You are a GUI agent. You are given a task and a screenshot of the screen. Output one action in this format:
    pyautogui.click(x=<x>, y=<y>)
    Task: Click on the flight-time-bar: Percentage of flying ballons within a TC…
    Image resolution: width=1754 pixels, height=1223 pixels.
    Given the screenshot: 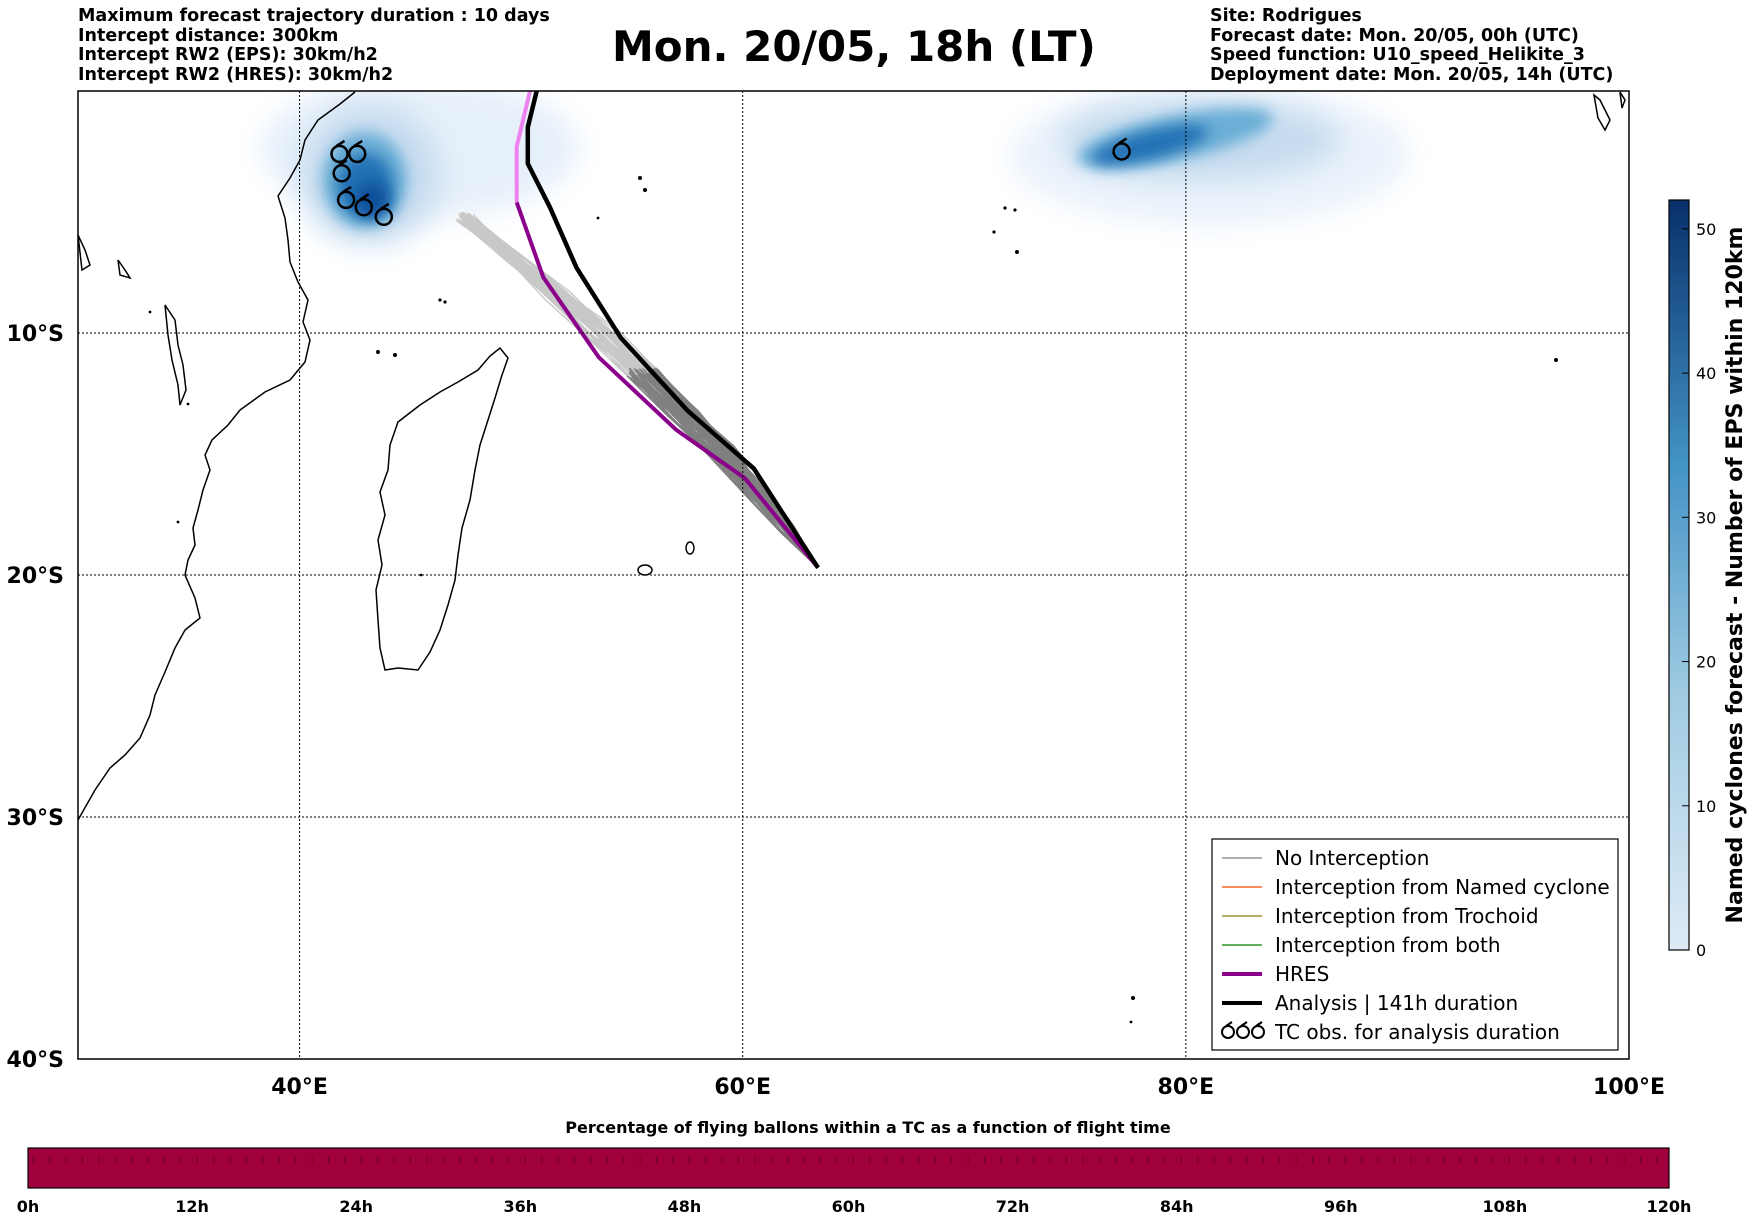 What is the action you would take?
    pyautogui.click(x=854, y=1167)
    